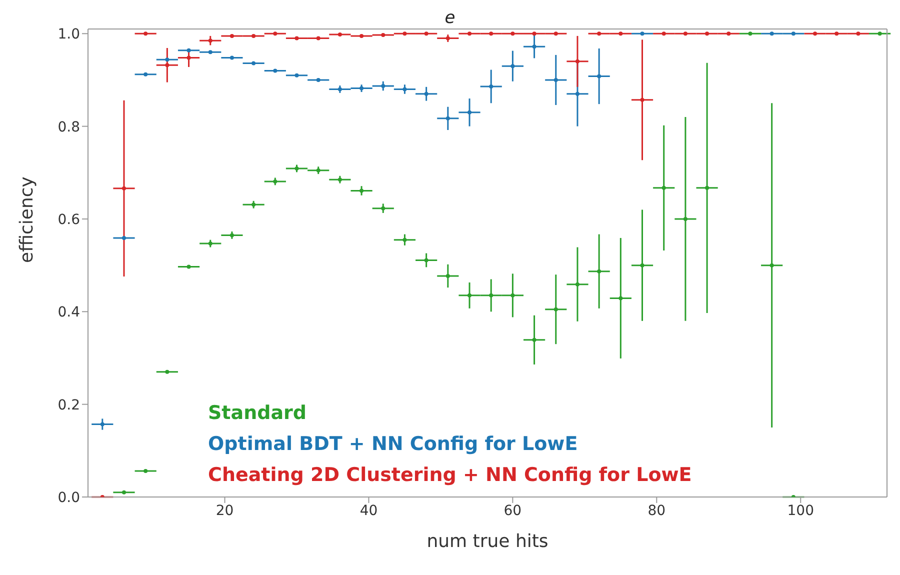 The width and height of the screenshot is (900, 575). Describe the element at coordinates (27, 219) in the screenshot. I see `y-axis-title: efficiency` at that location.